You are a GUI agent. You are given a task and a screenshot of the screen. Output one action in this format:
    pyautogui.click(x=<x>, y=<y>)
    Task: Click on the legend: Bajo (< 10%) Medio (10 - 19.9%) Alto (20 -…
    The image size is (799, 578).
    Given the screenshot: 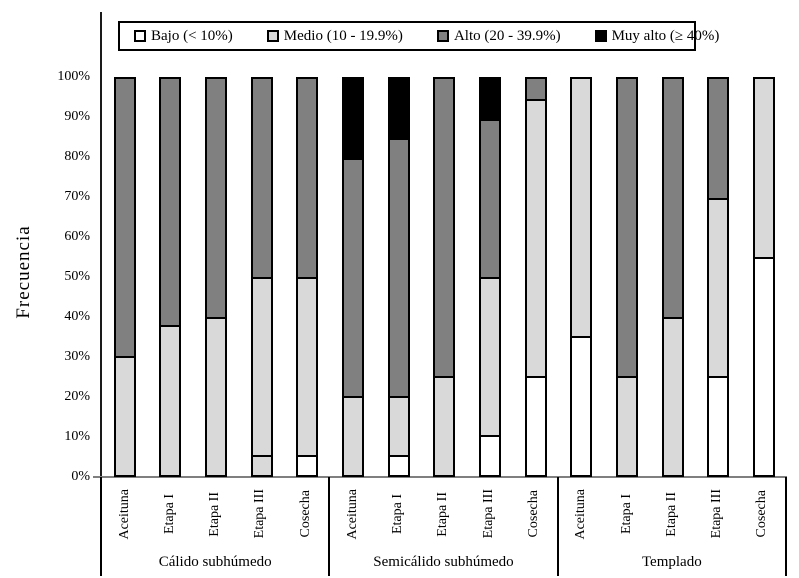 What is the action you would take?
    pyautogui.click(x=418, y=36)
    